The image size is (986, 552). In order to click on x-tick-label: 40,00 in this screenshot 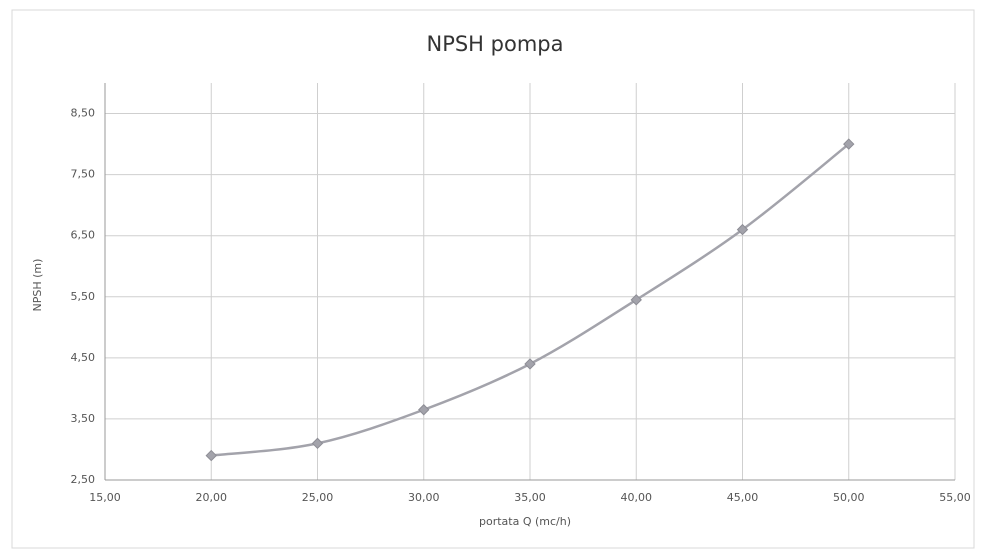, I will do `click(637, 497)`.